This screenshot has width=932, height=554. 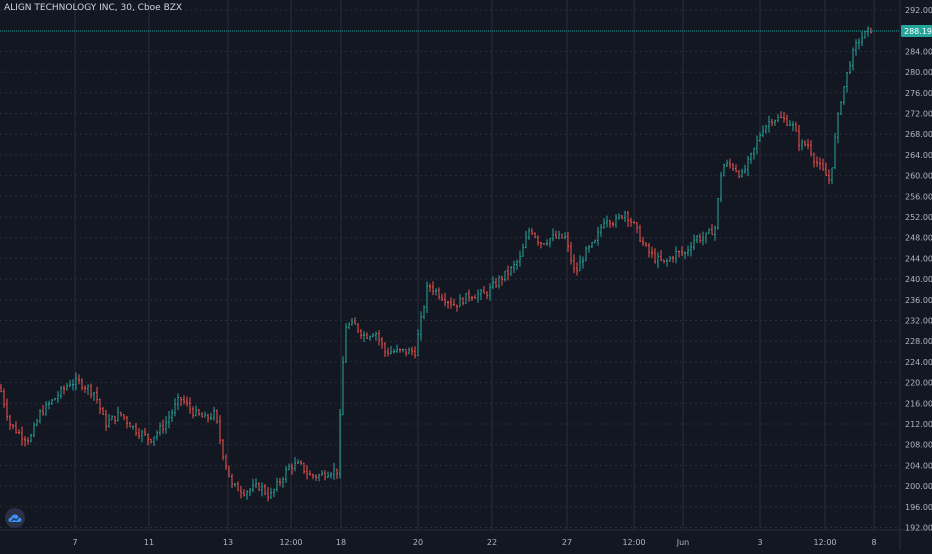 I want to click on price-tick-label: 280.00, so click(x=918, y=72).